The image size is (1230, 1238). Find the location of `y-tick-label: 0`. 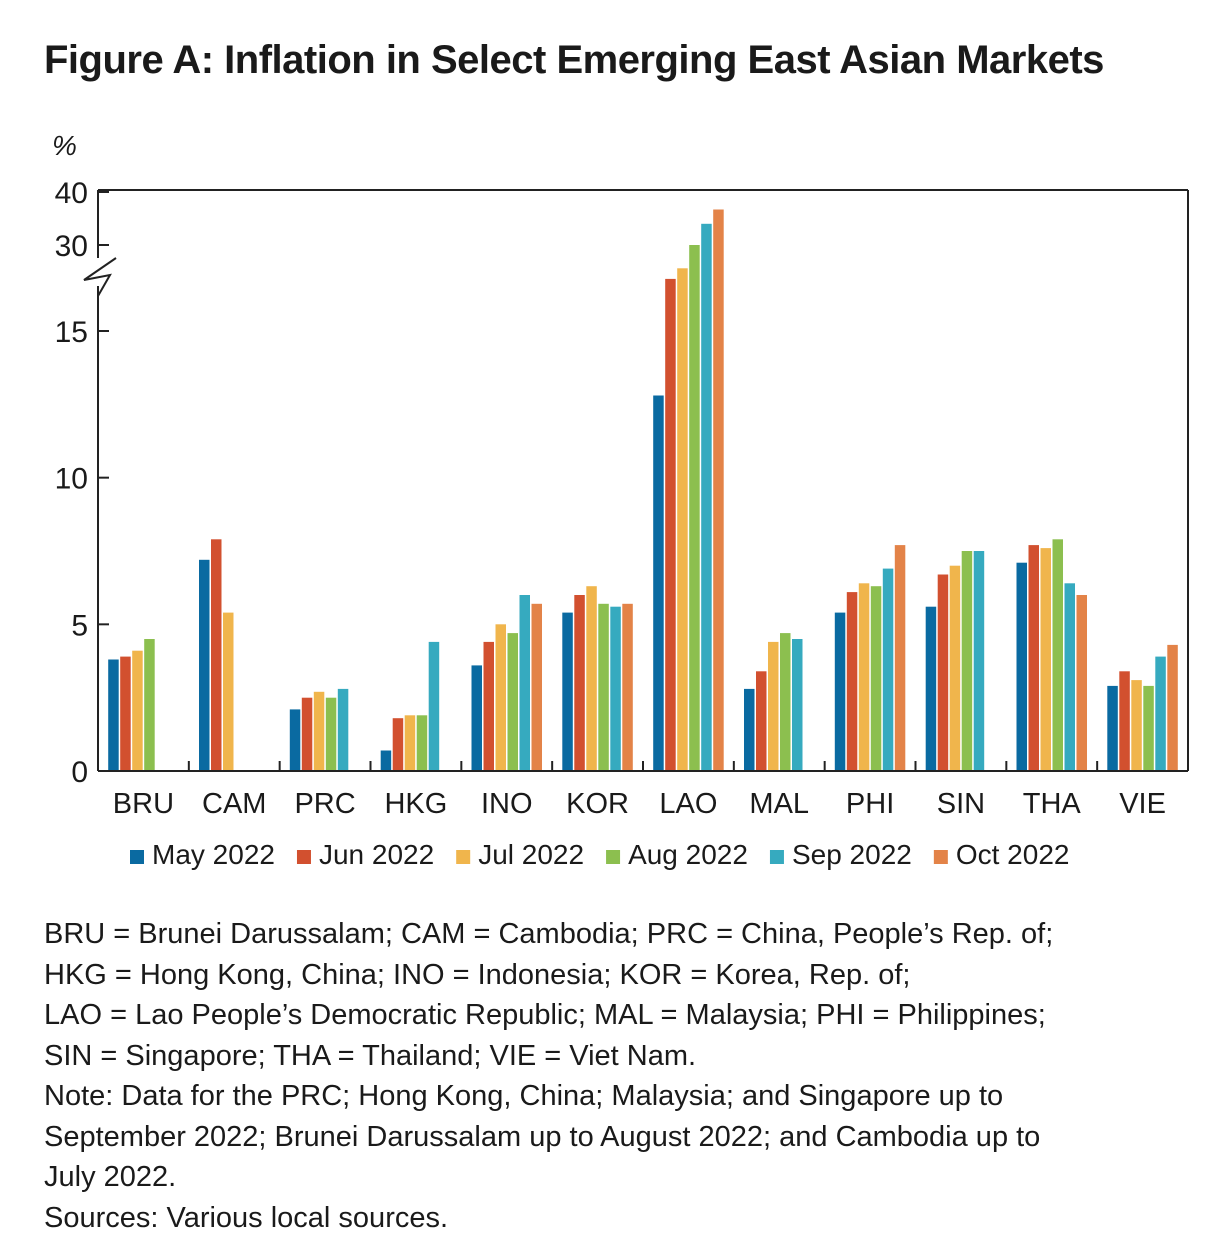

y-tick-label: 0 is located at coordinates (79, 772).